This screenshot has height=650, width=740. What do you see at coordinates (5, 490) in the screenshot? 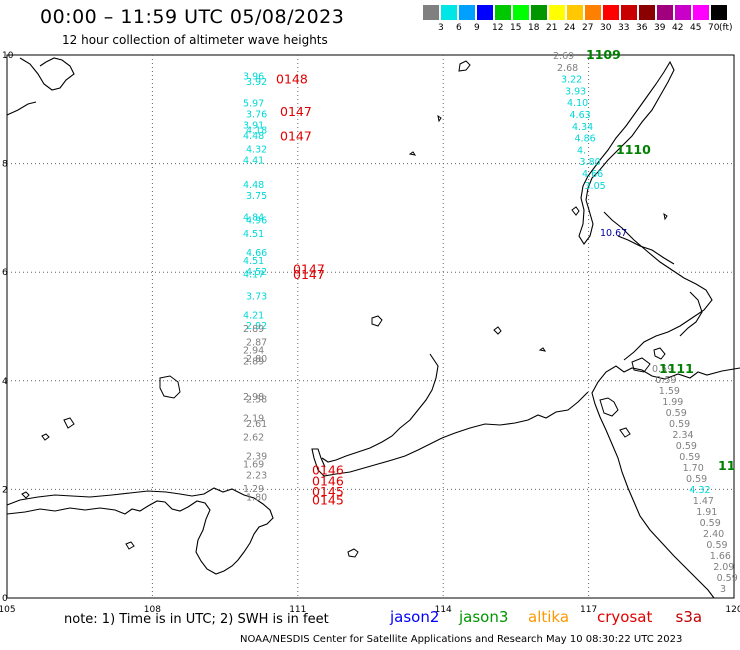
I see `lat-tick-label: 2` at bounding box center [5, 490].